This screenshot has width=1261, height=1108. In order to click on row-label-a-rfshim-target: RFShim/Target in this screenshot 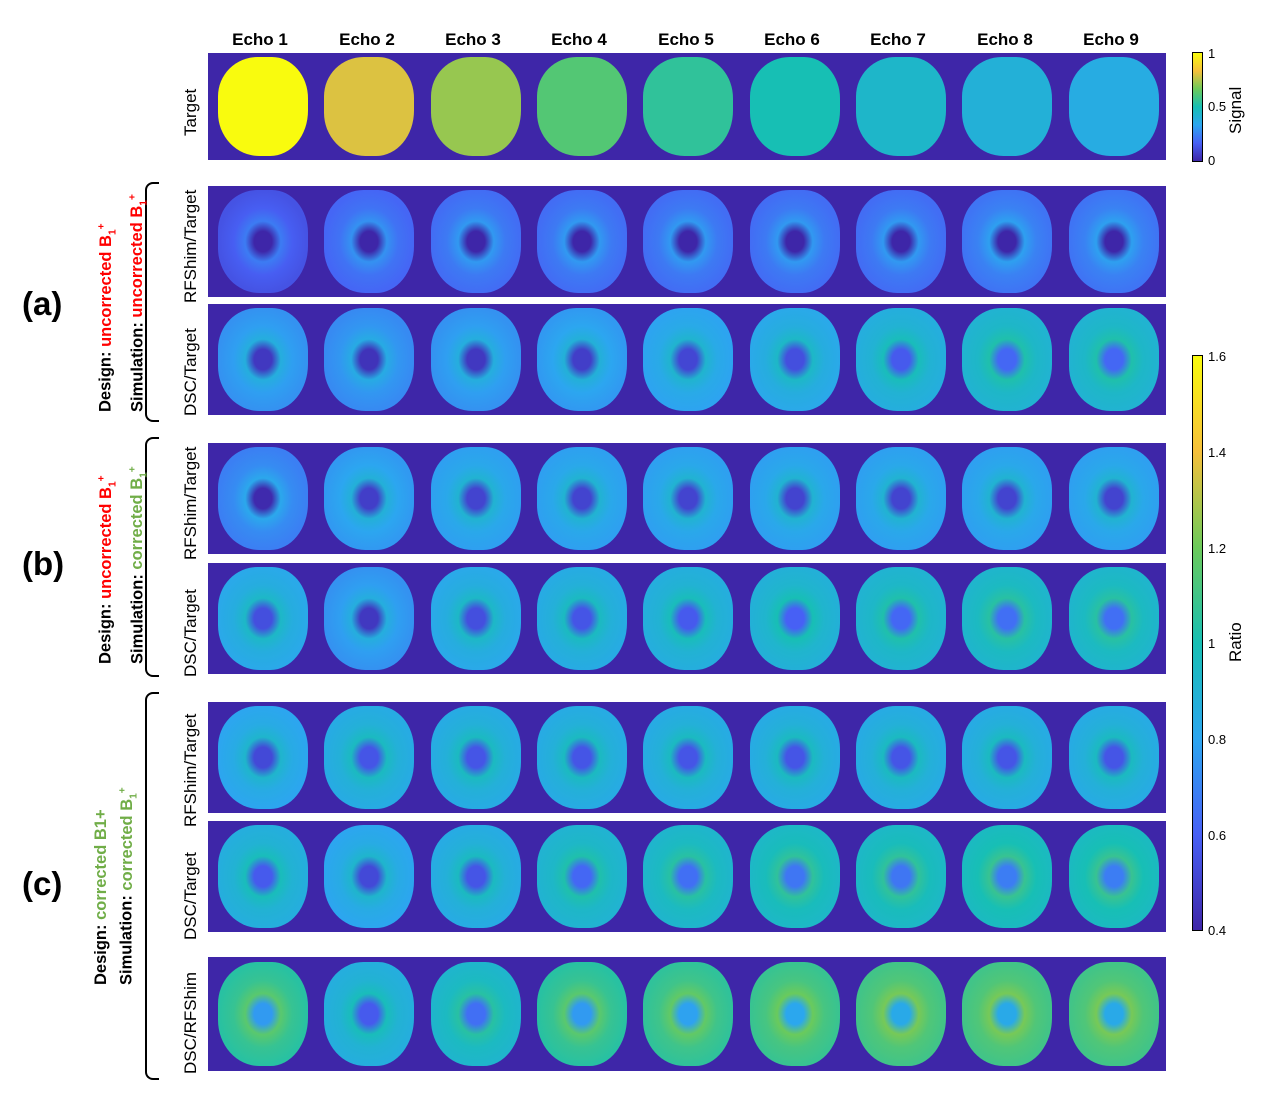, I will do `click(190, 246)`.